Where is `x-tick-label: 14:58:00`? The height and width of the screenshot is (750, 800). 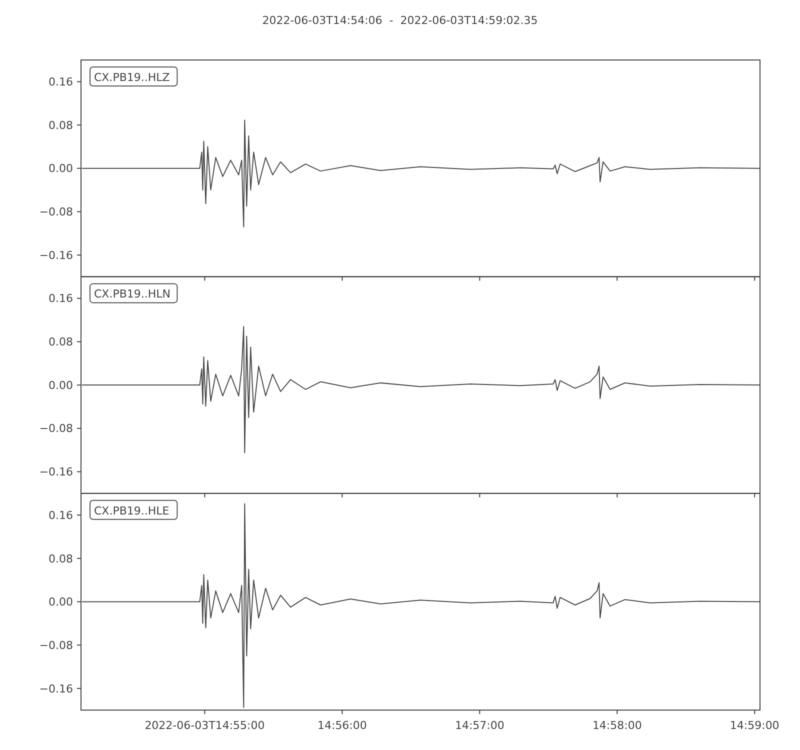 x-tick-label: 14:58:00 is located at coordinates (617, 725).